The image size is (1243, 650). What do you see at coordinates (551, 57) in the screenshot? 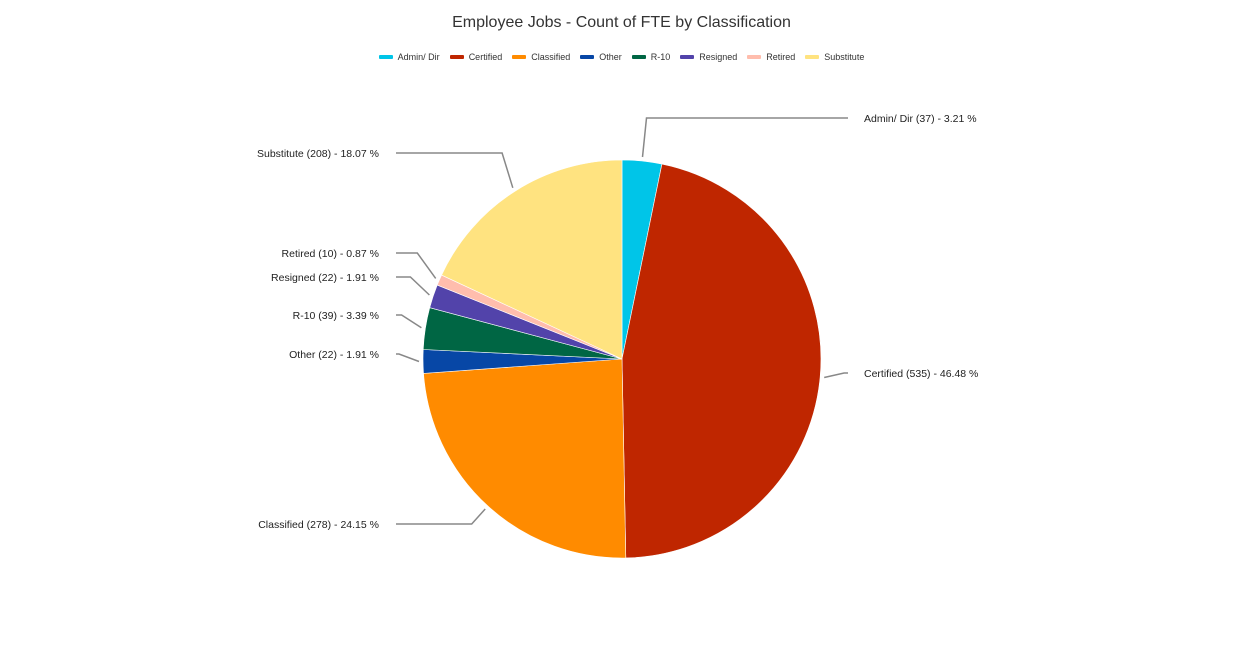
I see `legend-label: Classified` at bounding box center [551, 57].